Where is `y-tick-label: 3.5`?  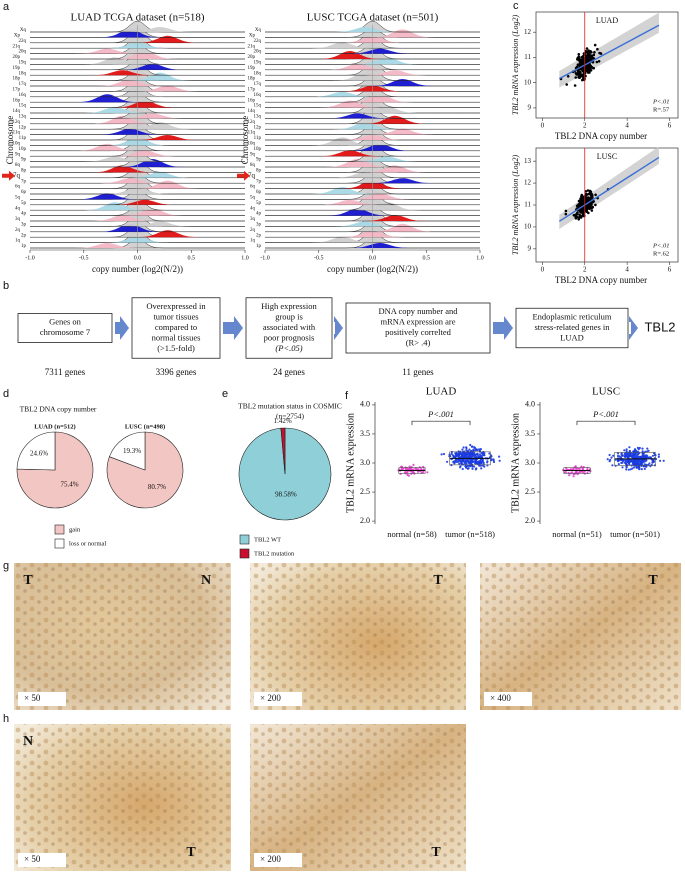 y-tick-label: 3.5 is located at coordinates (365, 433).